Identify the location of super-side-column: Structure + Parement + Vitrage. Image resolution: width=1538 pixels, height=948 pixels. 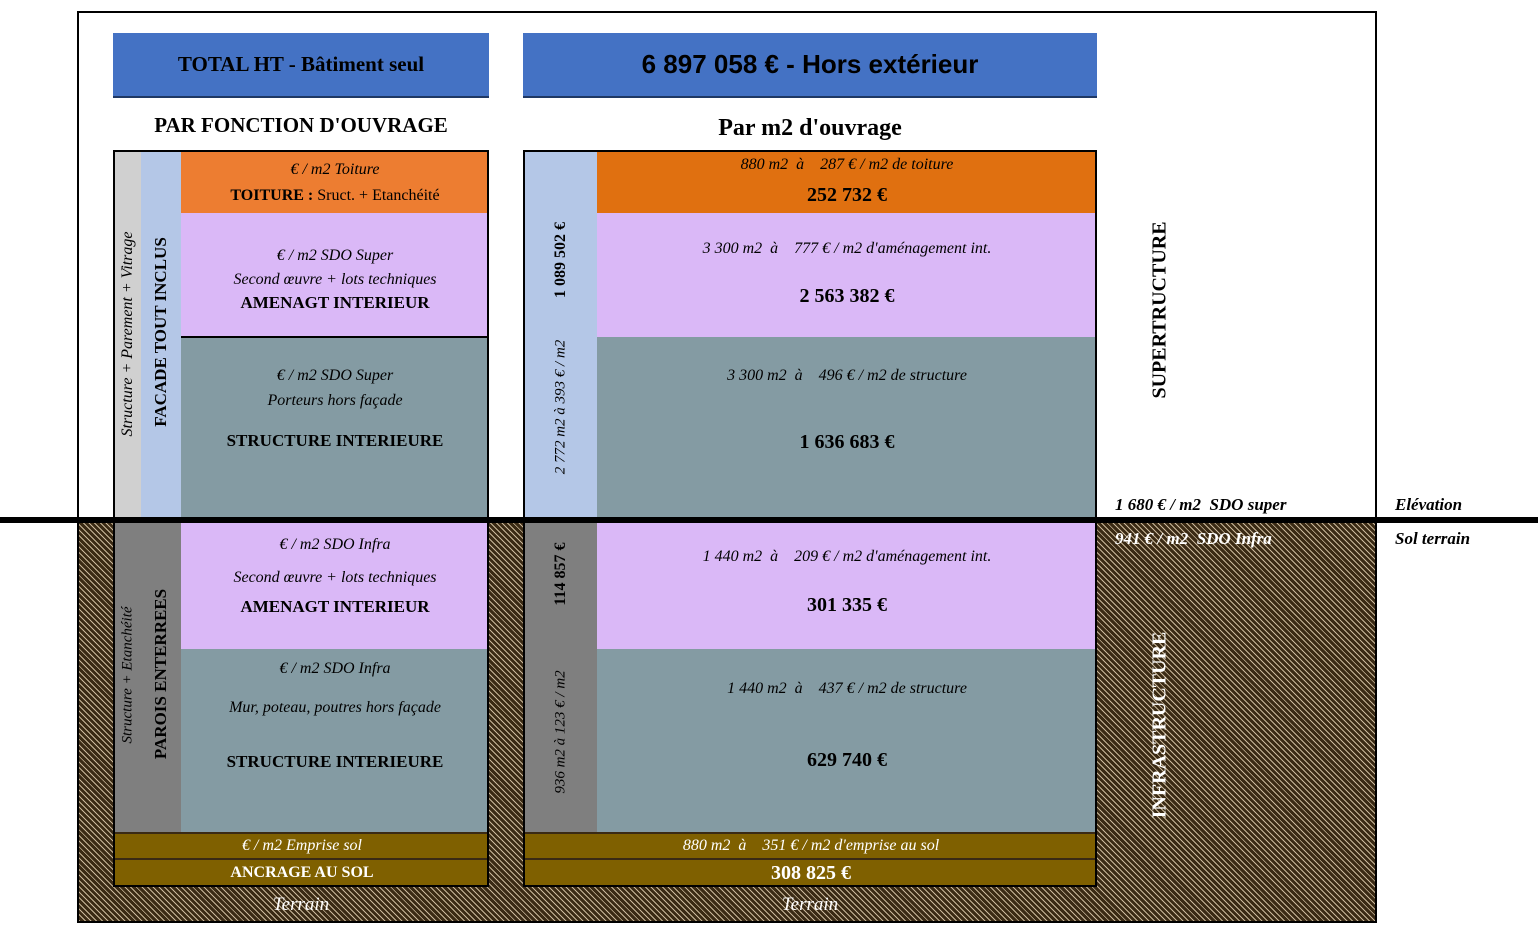
(128, 336).